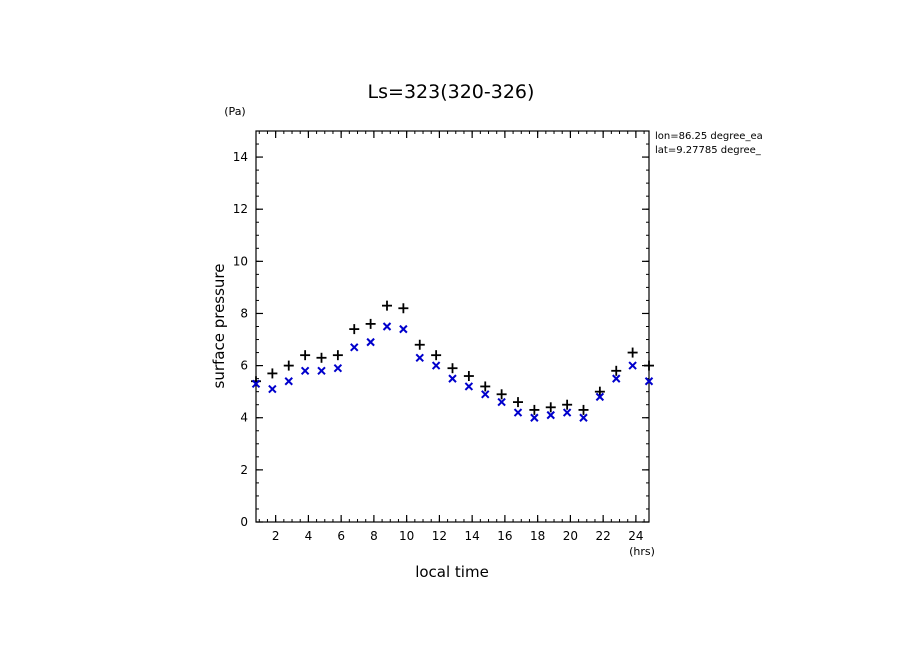 The height and width of the screenshot is (654, 904). What do you see at coordinates (234, 111) in the screenshot?
I see `y-unit-label: (Pa)` at bounding box center [234, 111].